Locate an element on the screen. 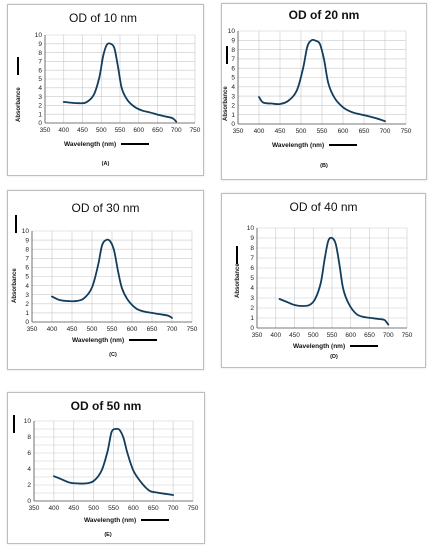 The image size is (432, 550). chart-title: OD of 50 nm is located at coordinates (106, 406).